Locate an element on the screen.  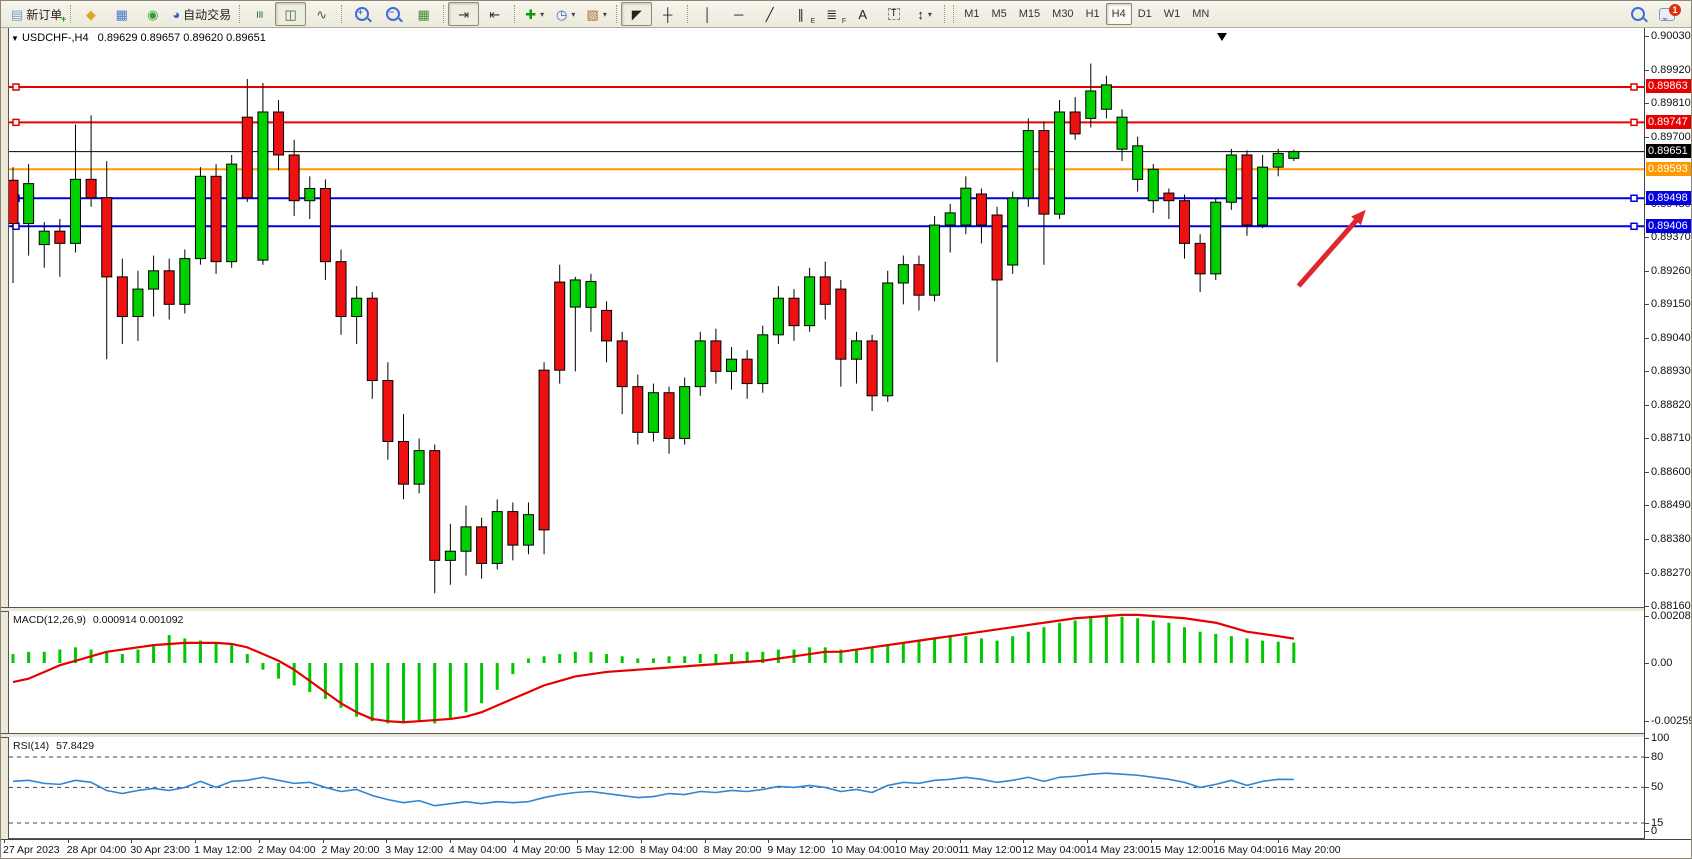
chart-shift-button: ⇤ is located at coordinates (494, 14).